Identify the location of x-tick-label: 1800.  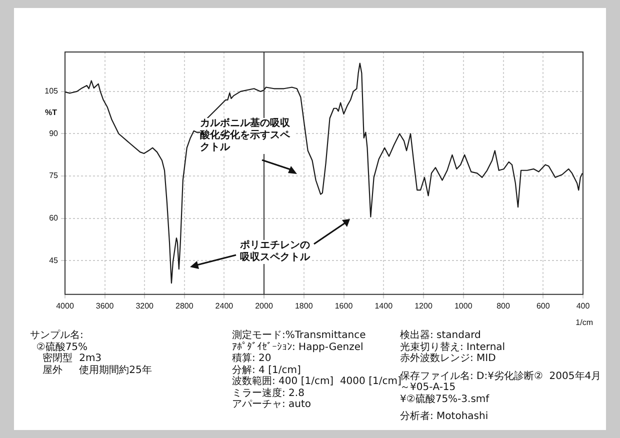
(304, 305).